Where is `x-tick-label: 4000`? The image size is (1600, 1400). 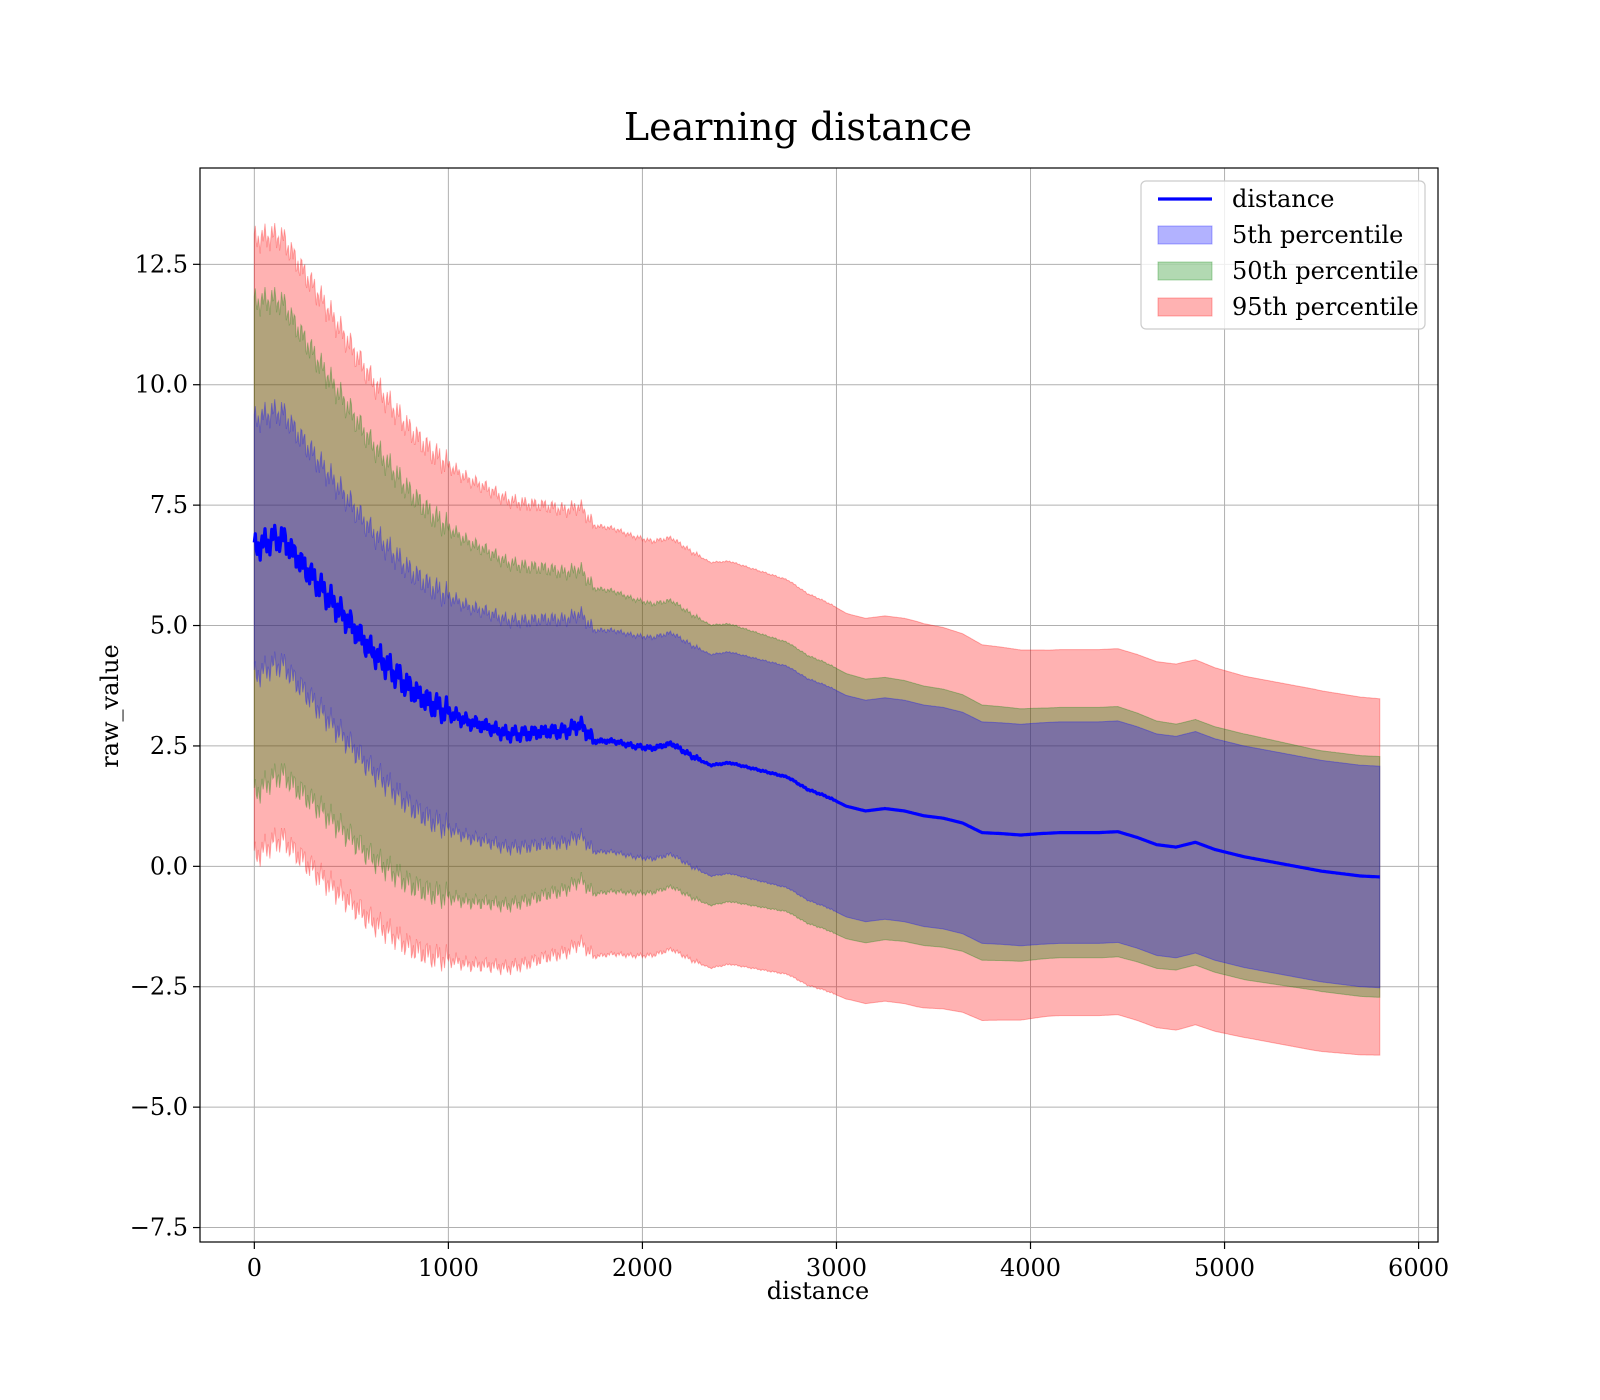
x-tick-label: 4000 is located at coordinates (1030, 1268).